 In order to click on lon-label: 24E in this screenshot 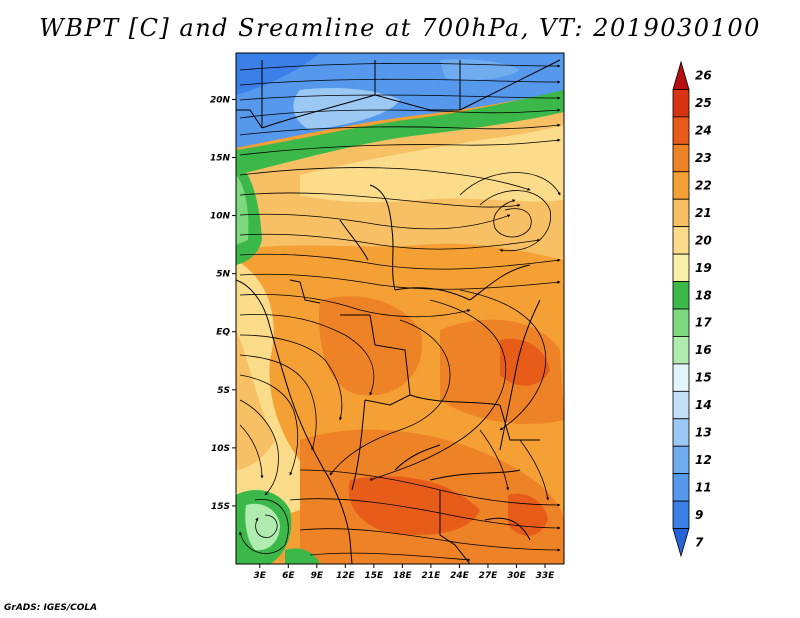, I will do `click(460, 576)`.